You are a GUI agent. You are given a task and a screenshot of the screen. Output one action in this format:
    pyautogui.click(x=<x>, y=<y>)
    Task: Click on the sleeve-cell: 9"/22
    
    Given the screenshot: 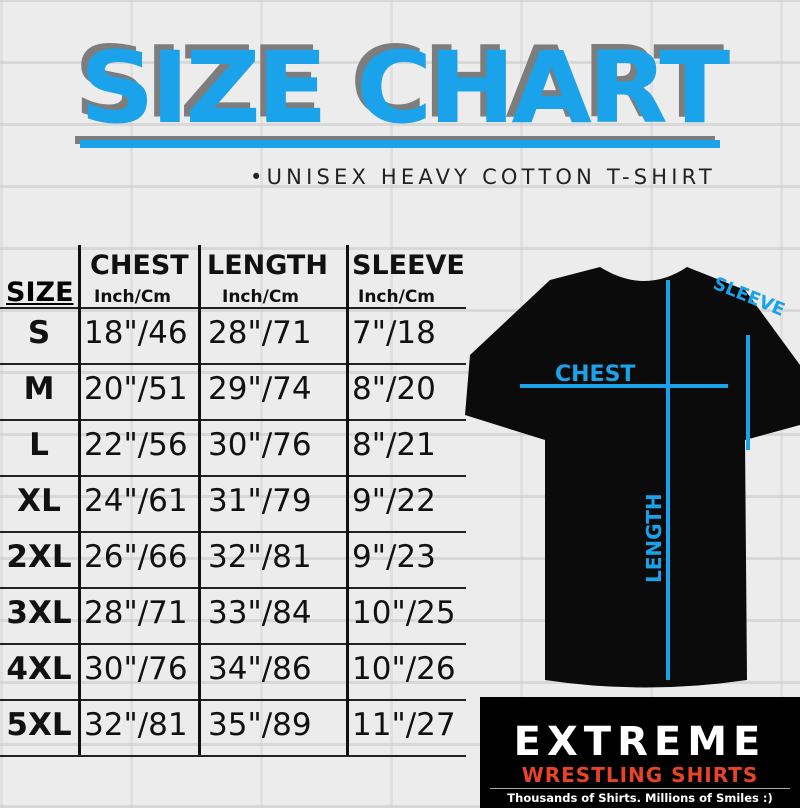 What is the action you would take?
    pyautogui.click(x=394, y=501)
    